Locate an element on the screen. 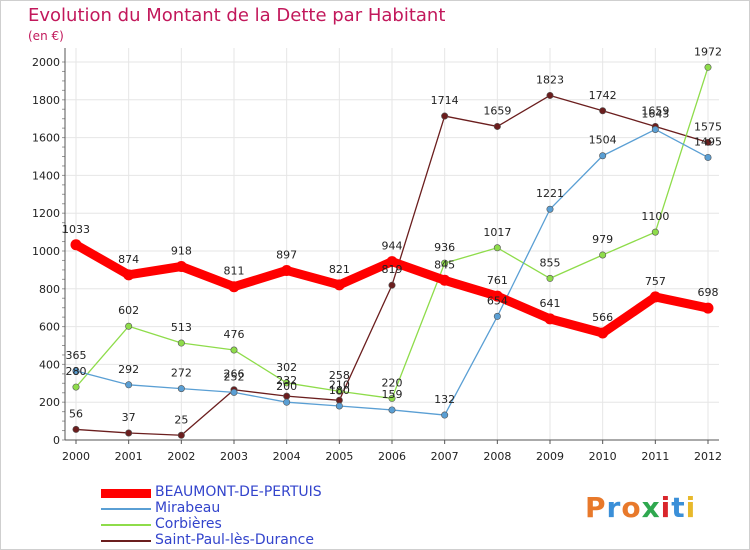 The image size is (750, 550). data-label: 258 is located at coordinates (339, 375).